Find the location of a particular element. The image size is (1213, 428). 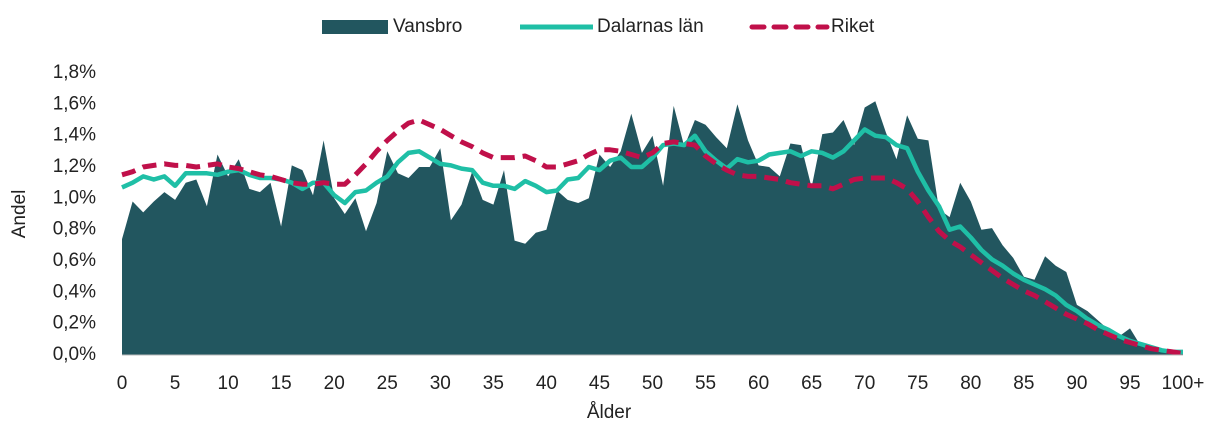

y-tick-label: 1,4% is located at coordinates (74, 135).